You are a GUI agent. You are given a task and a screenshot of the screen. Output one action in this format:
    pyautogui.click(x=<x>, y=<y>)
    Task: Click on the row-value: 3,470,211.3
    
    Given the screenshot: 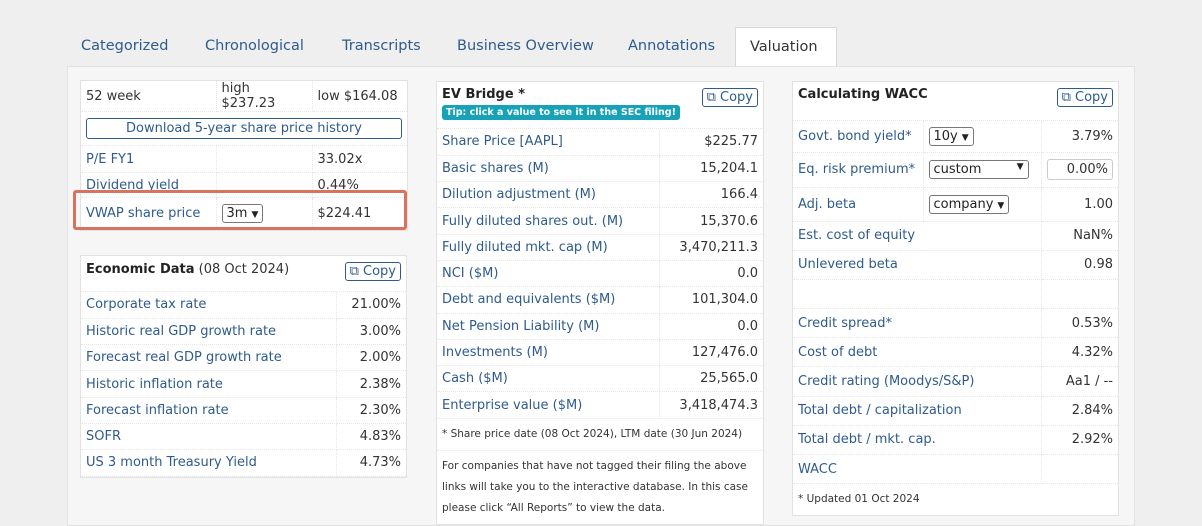 What is the action you would take?
    pyautogui.click(x=711, y=247)
    